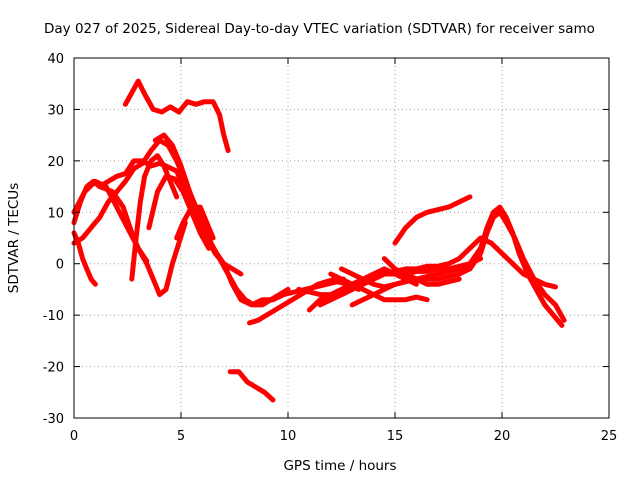 The image size is (640, 480). What do you see at coordinates (181, 436) in the screenshot?
I see `x-tick-label: 5` at bounding box center [181, 436].